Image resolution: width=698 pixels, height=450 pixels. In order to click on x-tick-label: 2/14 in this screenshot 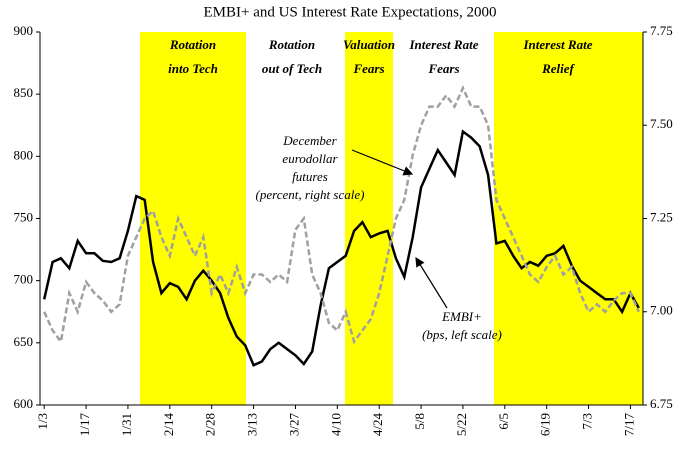, I will do `click(168, 425)`.